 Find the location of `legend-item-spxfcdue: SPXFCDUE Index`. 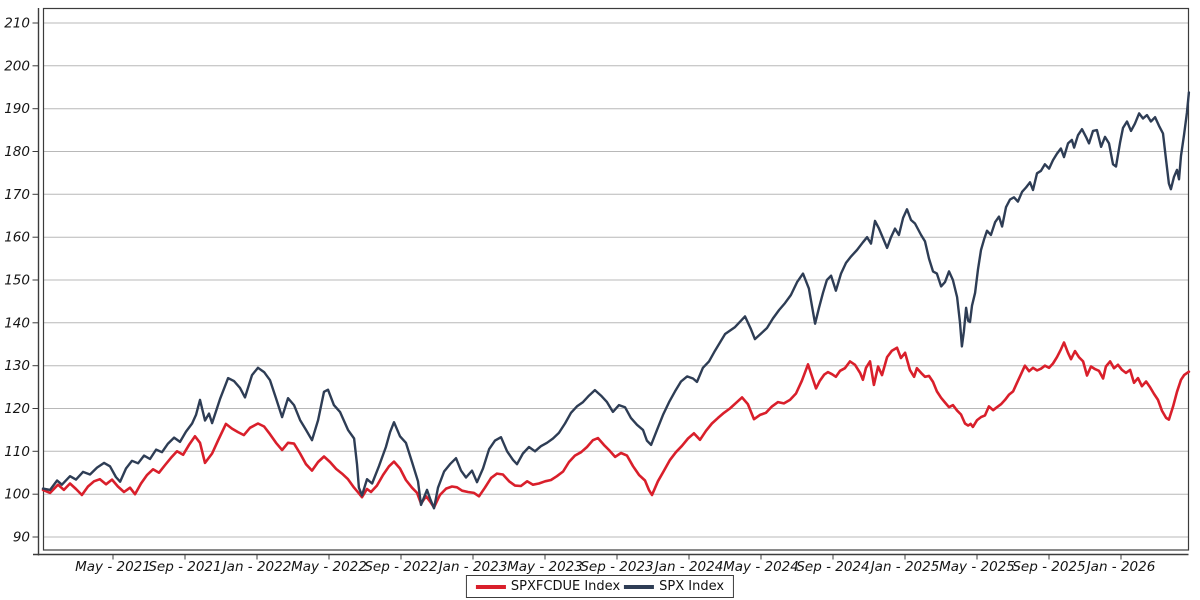

legend-item-spxfcdue: SPXFCDUE Index is located at coordinates (548, 586).